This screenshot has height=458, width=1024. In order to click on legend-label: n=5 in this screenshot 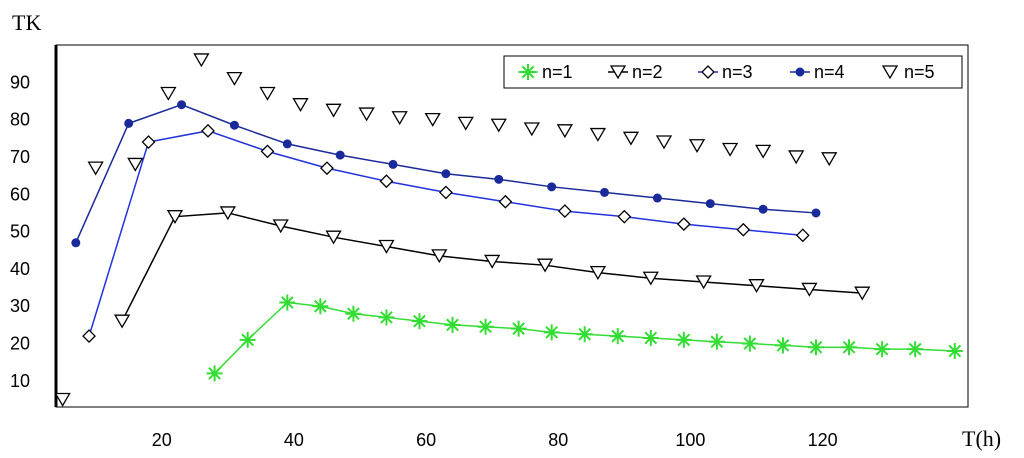, I will do `click(919, 72)`.